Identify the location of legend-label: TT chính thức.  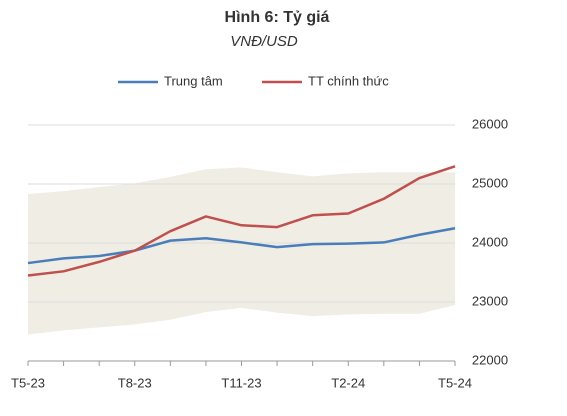
(348, 80).